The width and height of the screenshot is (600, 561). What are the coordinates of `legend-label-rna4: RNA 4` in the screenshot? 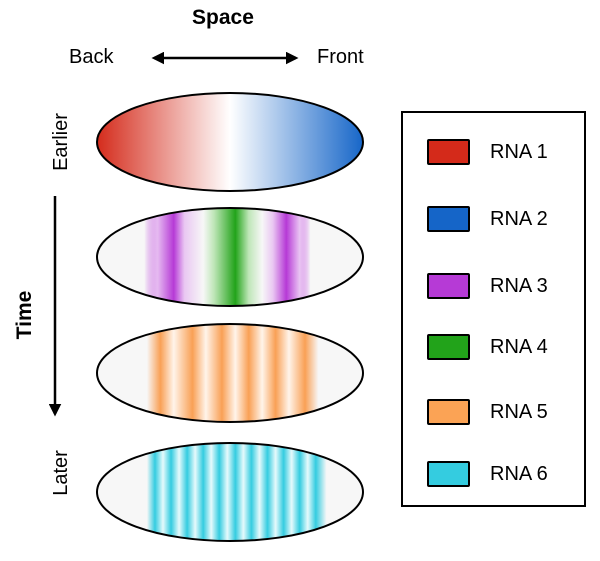 It's located at (519, 346).